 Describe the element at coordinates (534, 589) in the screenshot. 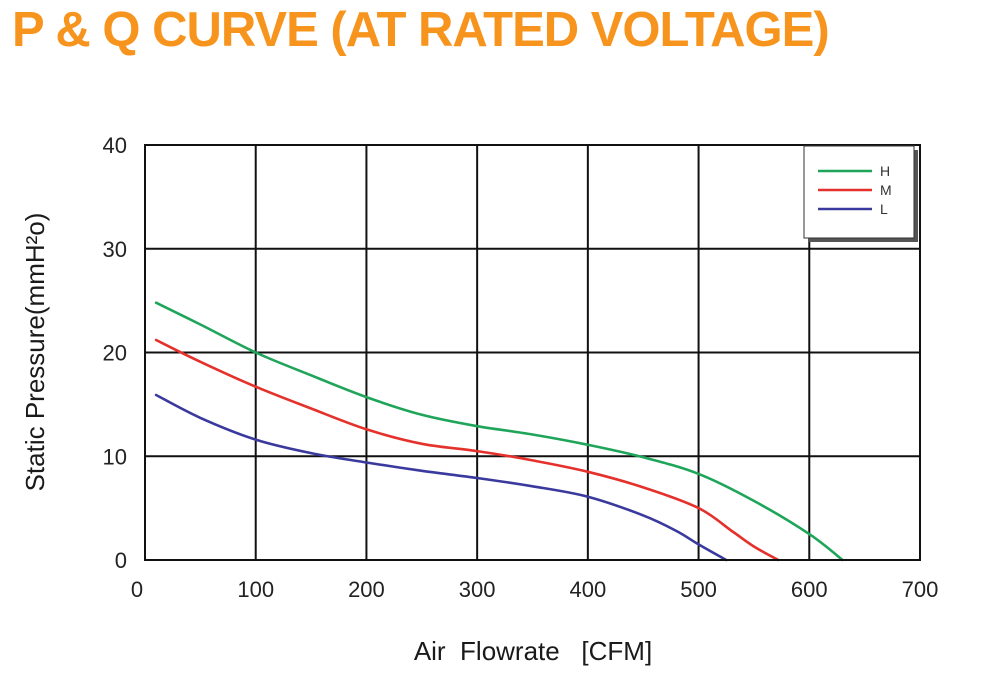

I see `x-tick-labels: 0 100 200 300 400 500 600 700` at that location.